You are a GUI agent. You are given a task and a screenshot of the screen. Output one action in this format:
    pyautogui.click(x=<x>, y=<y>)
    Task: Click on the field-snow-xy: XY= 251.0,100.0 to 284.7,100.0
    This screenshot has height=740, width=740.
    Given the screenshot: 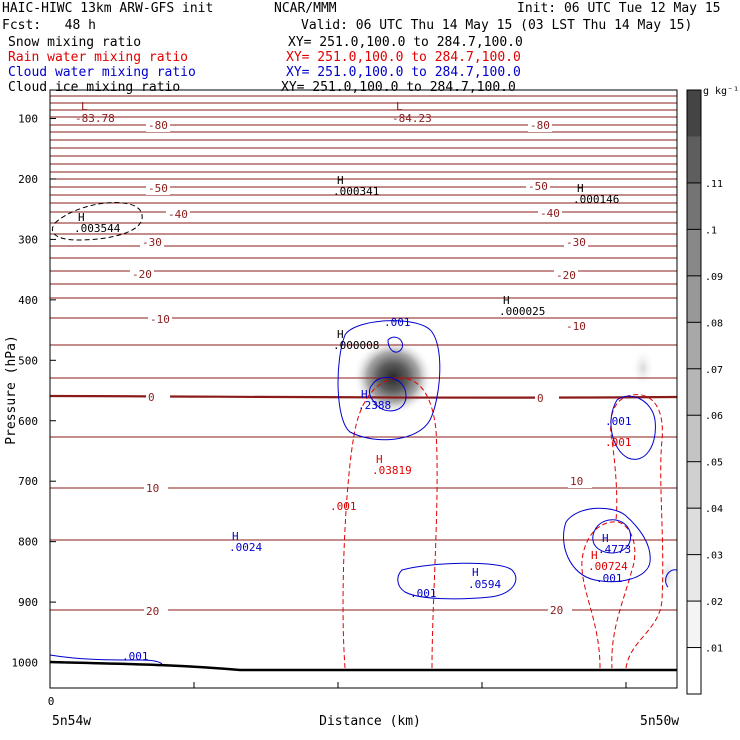 What is the action you would take?
    pyautogui.click(x=405, y=42)
    